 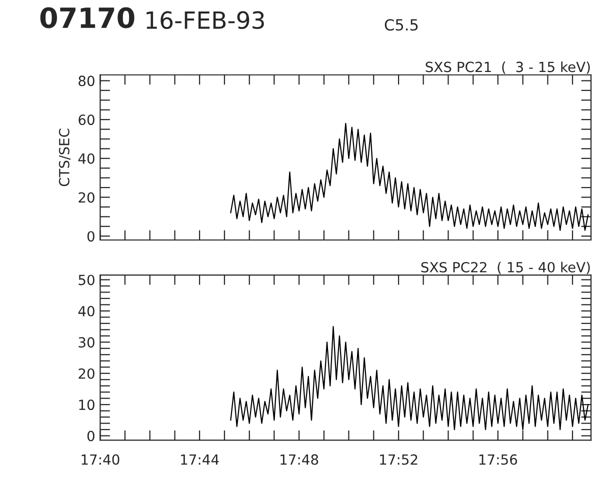 What do you see at coordinates (64, 157) in the screenshot?
I see `y-axis-title: CTS/SEC` at bounding box center [64, 157].